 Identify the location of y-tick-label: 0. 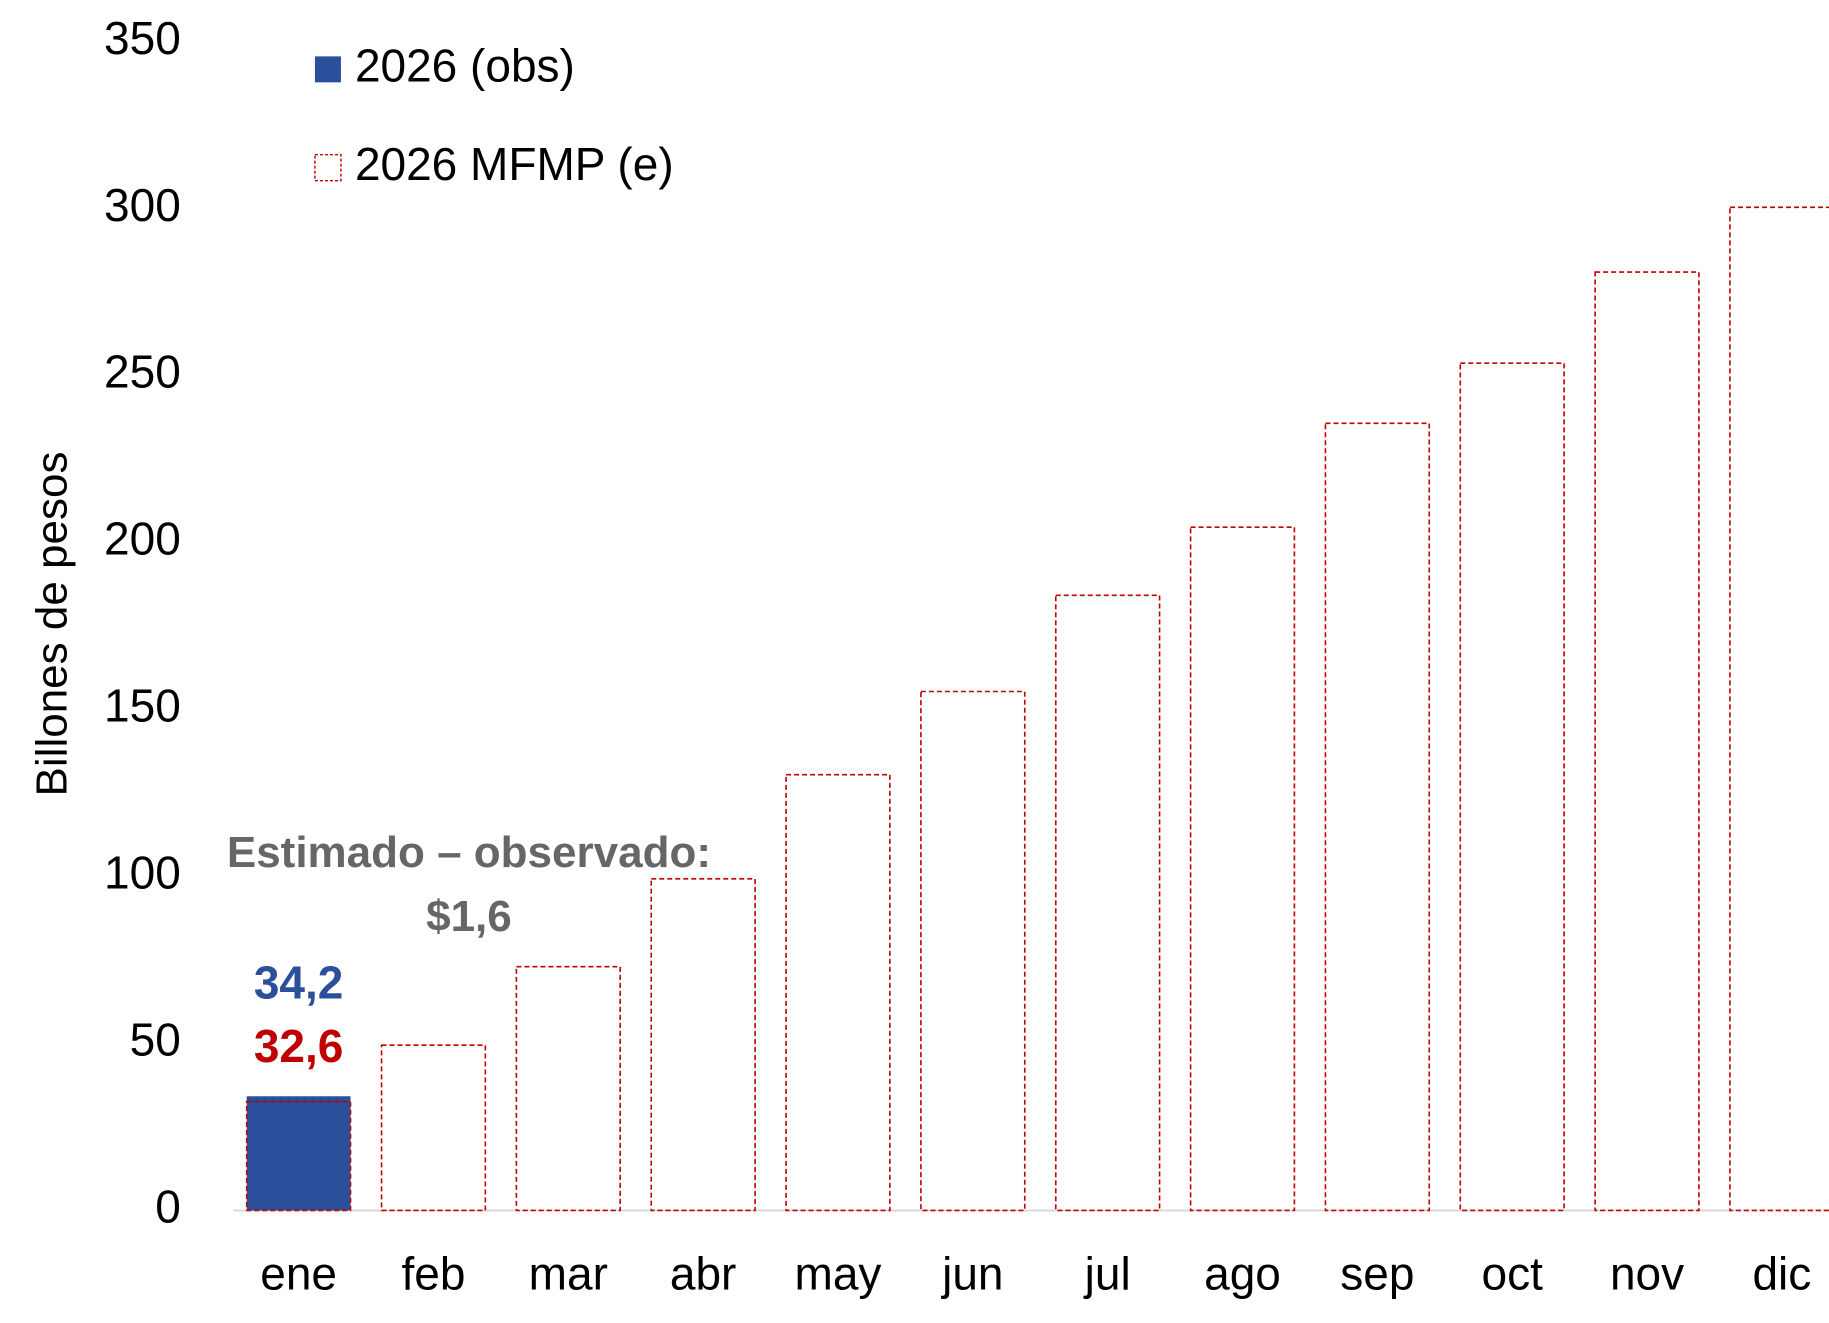
(168, 1207).